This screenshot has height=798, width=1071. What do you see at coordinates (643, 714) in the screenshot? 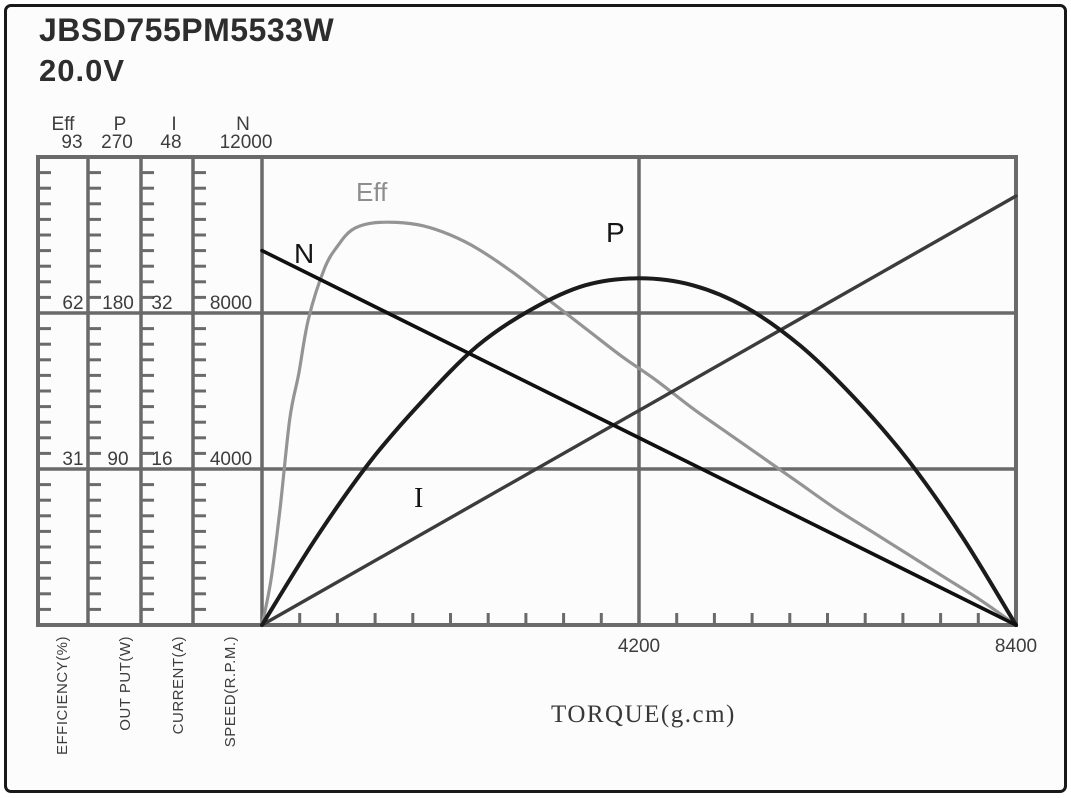
I see `x-axis-title: TORQUE(g.cm)` at bounding box center [643, 714].